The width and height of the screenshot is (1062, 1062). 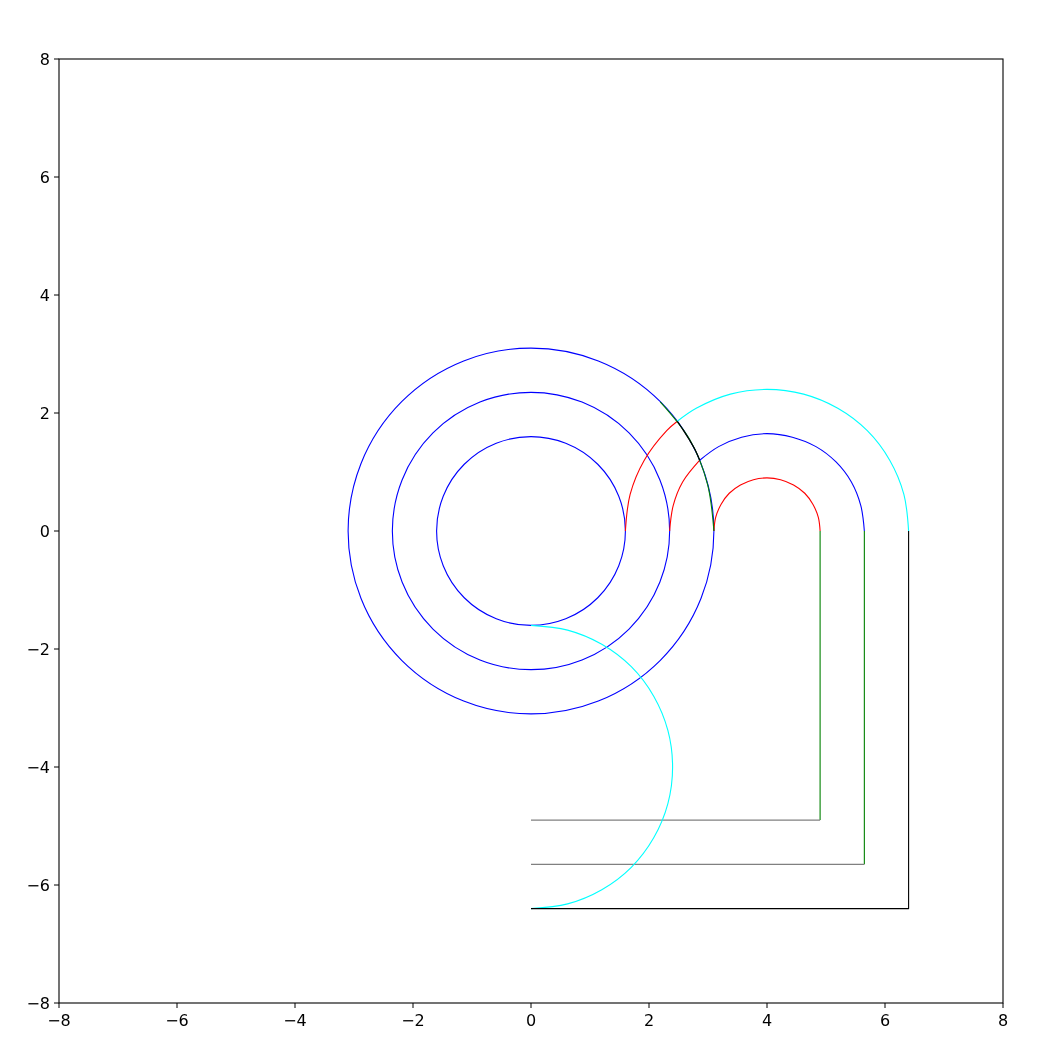 I want to click on y-tick-label: −6, so click(x=38, y=885).